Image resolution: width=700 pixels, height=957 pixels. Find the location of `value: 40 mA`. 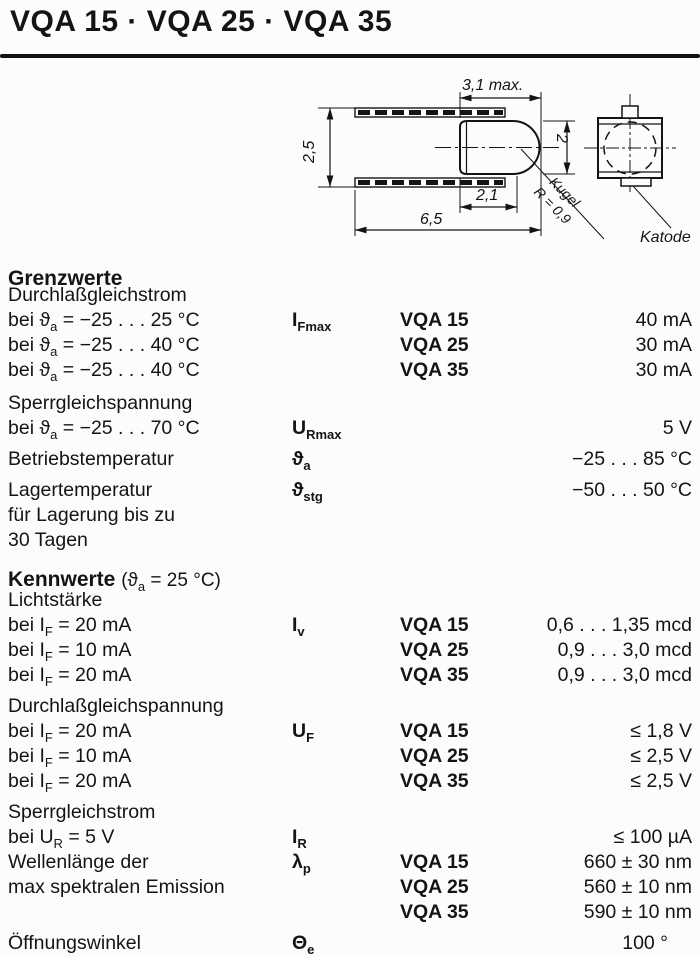

value: 40 mA is located at coordinates (663, 320).